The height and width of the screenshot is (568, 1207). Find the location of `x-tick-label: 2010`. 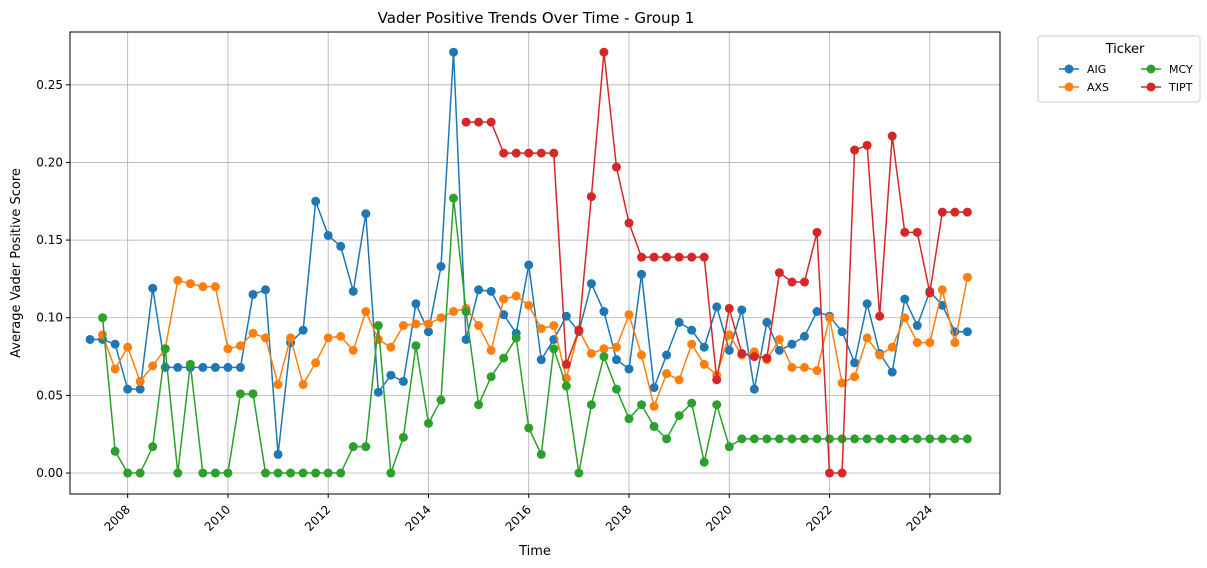

x-tick-label: 2010 is located at coordinates (217, 517).